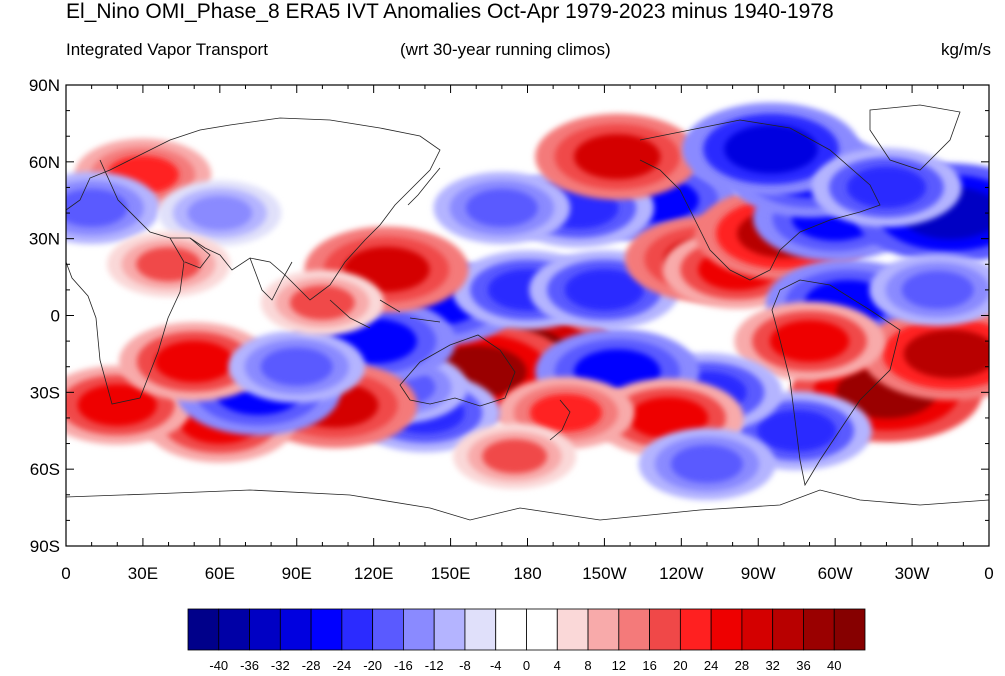 Image resolution: width=1005 pixels, height=676 pixels. What do you see at coordinates (836, 383) in the screenshot?
I see `coastline-south-america` at bounding box center [836, 383].